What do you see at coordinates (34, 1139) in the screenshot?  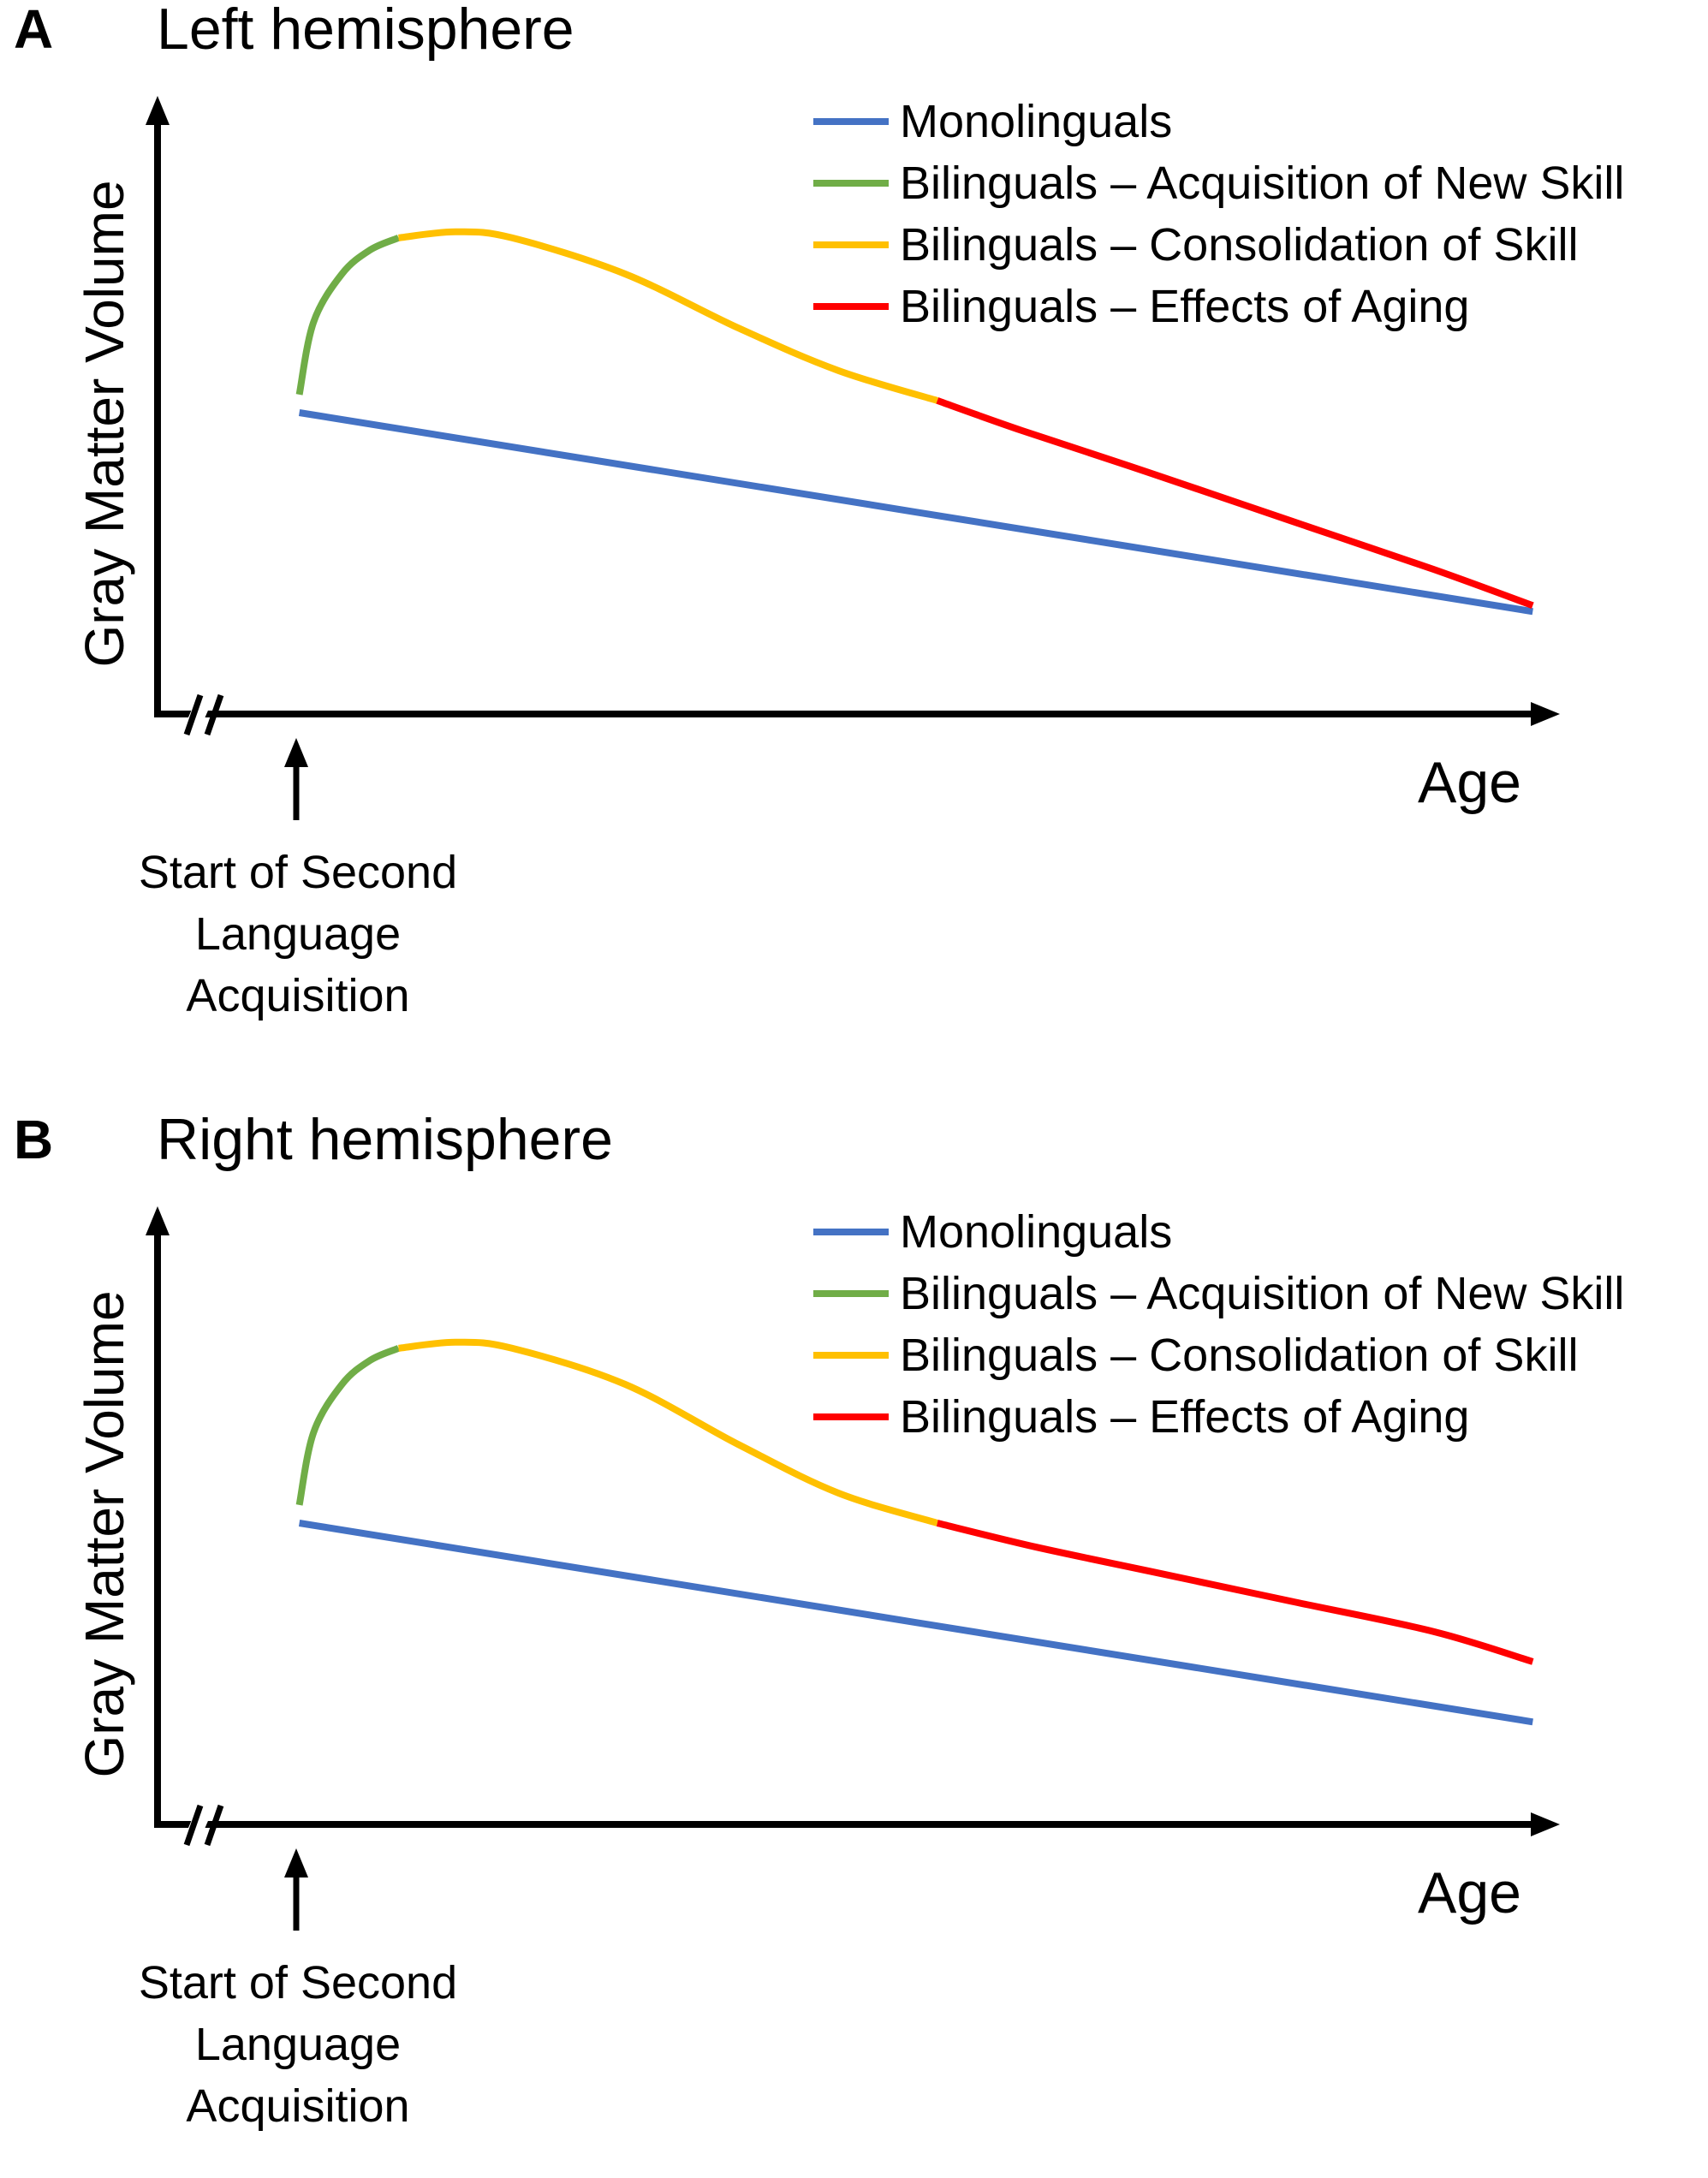 I see `panel-letter: B` at bounding box center [34, 1139].